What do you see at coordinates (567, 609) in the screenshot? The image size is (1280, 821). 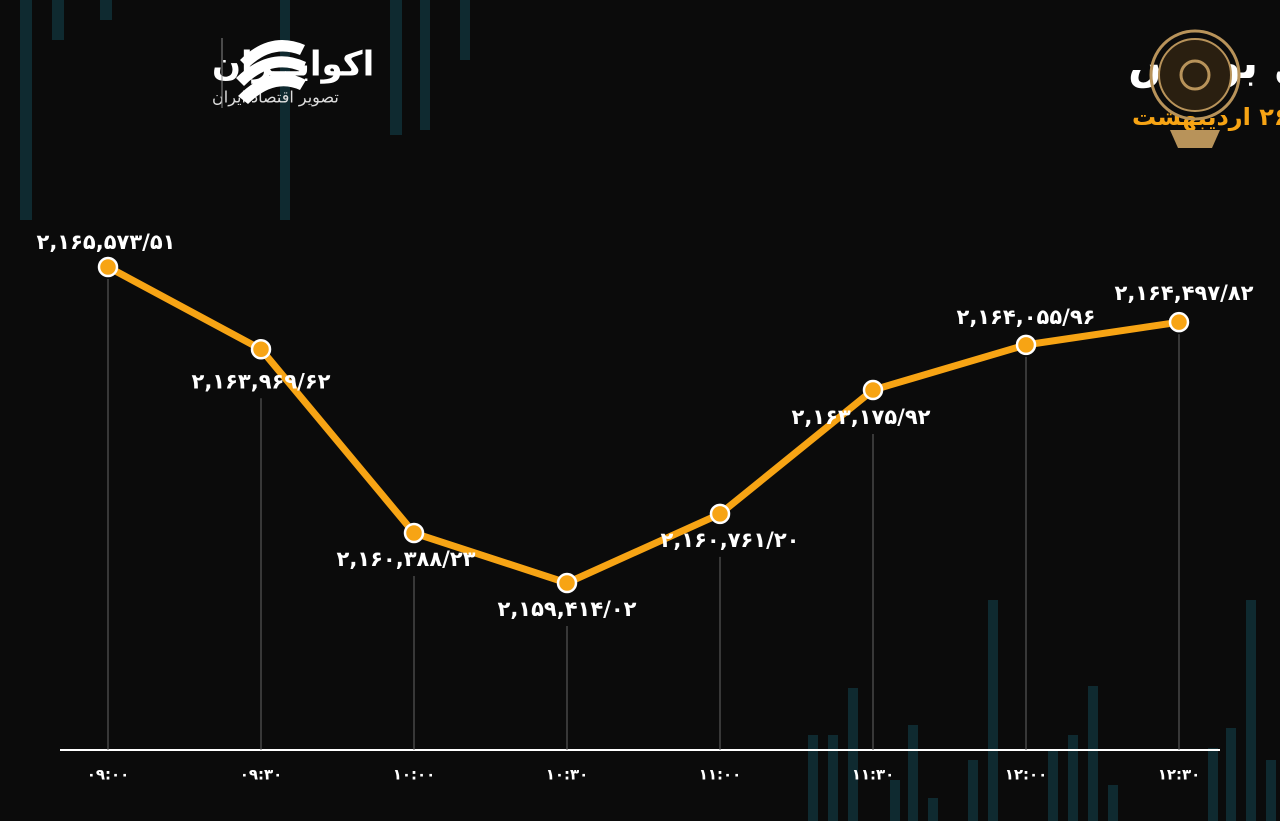 I see `data-label: ۲,۱۵۹,۴۱۴/۰۲` at bounding box center [567, 609].